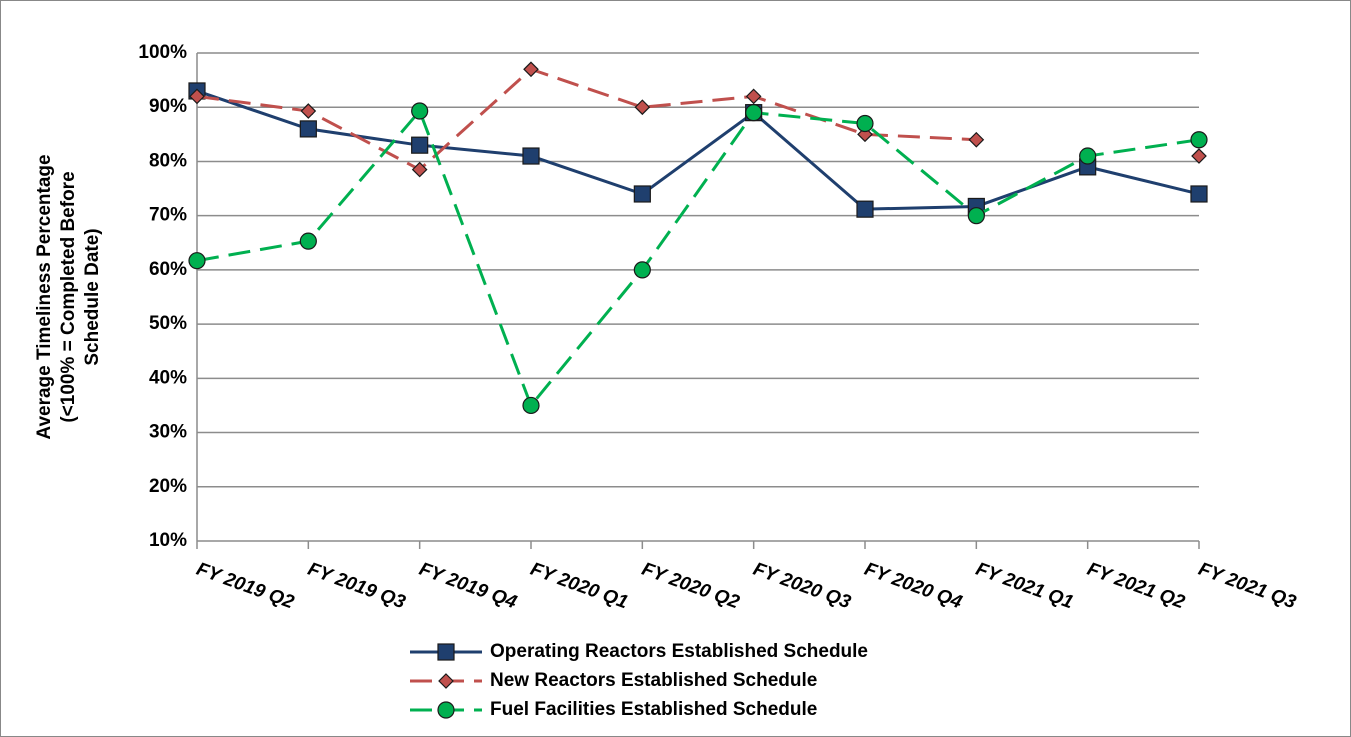 This screenshot has width=1351, height=737. Describe the element at coordinates (168, 106) in the screenshot. I see `y-tick-label: 90%` at that location.